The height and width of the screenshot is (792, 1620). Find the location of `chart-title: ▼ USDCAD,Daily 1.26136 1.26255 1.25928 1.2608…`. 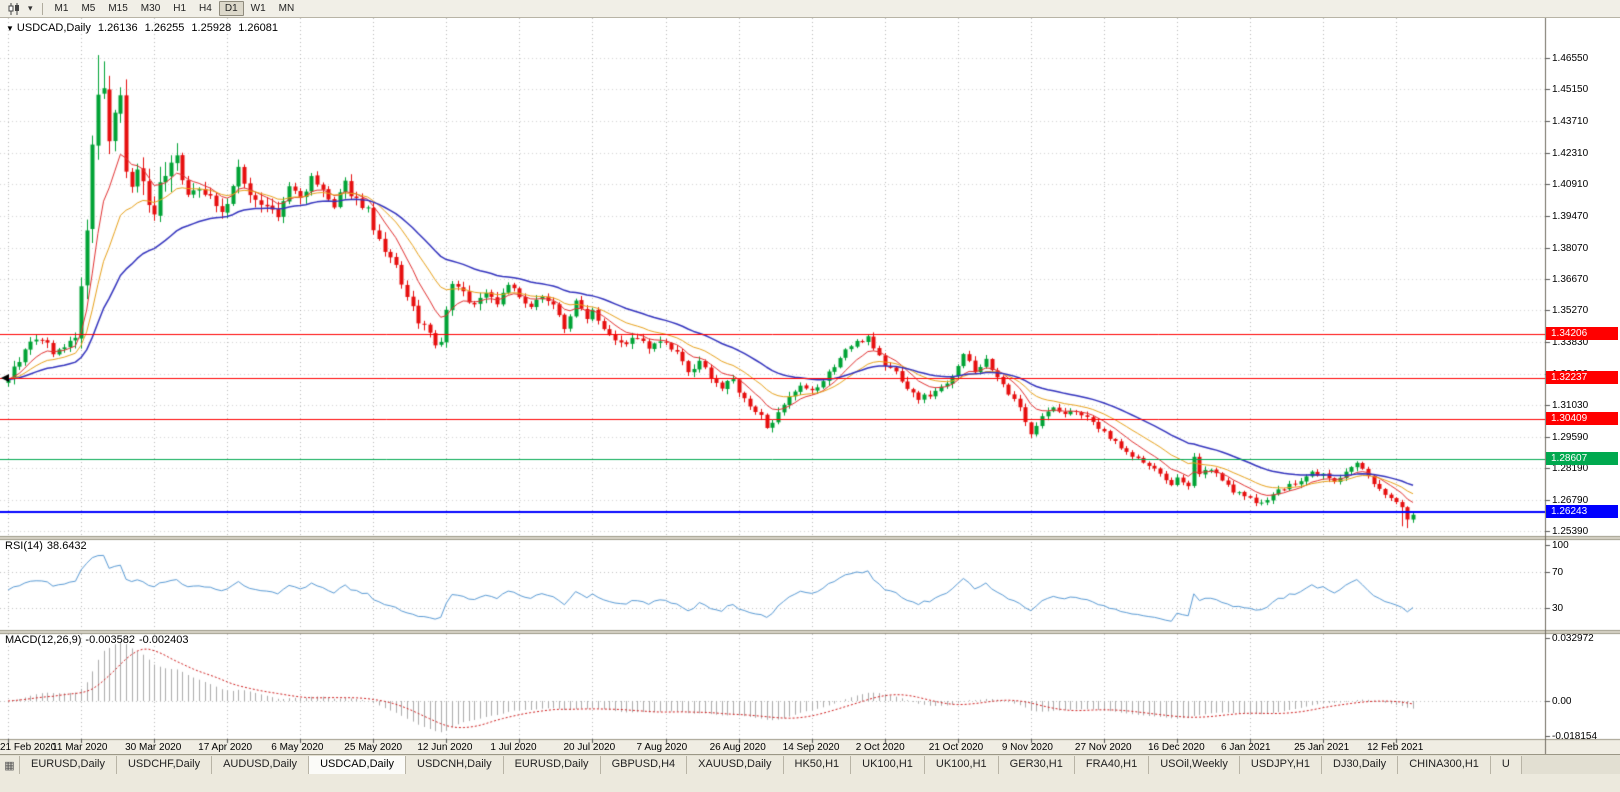

chart-title: ▼ USDCAD,Daily 1.26136 1.26255 1.25928 1.2608… is located at coordinates (142, 28).